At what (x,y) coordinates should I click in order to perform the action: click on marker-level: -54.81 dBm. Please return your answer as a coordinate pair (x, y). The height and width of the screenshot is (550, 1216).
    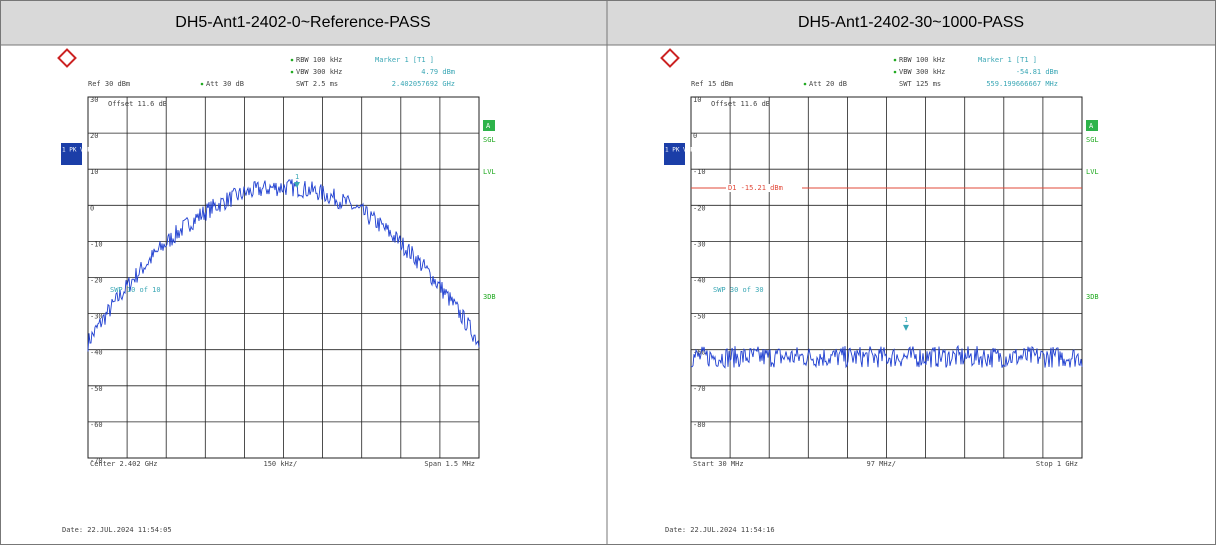
    Looking at the image, I should click on (1037, 72).